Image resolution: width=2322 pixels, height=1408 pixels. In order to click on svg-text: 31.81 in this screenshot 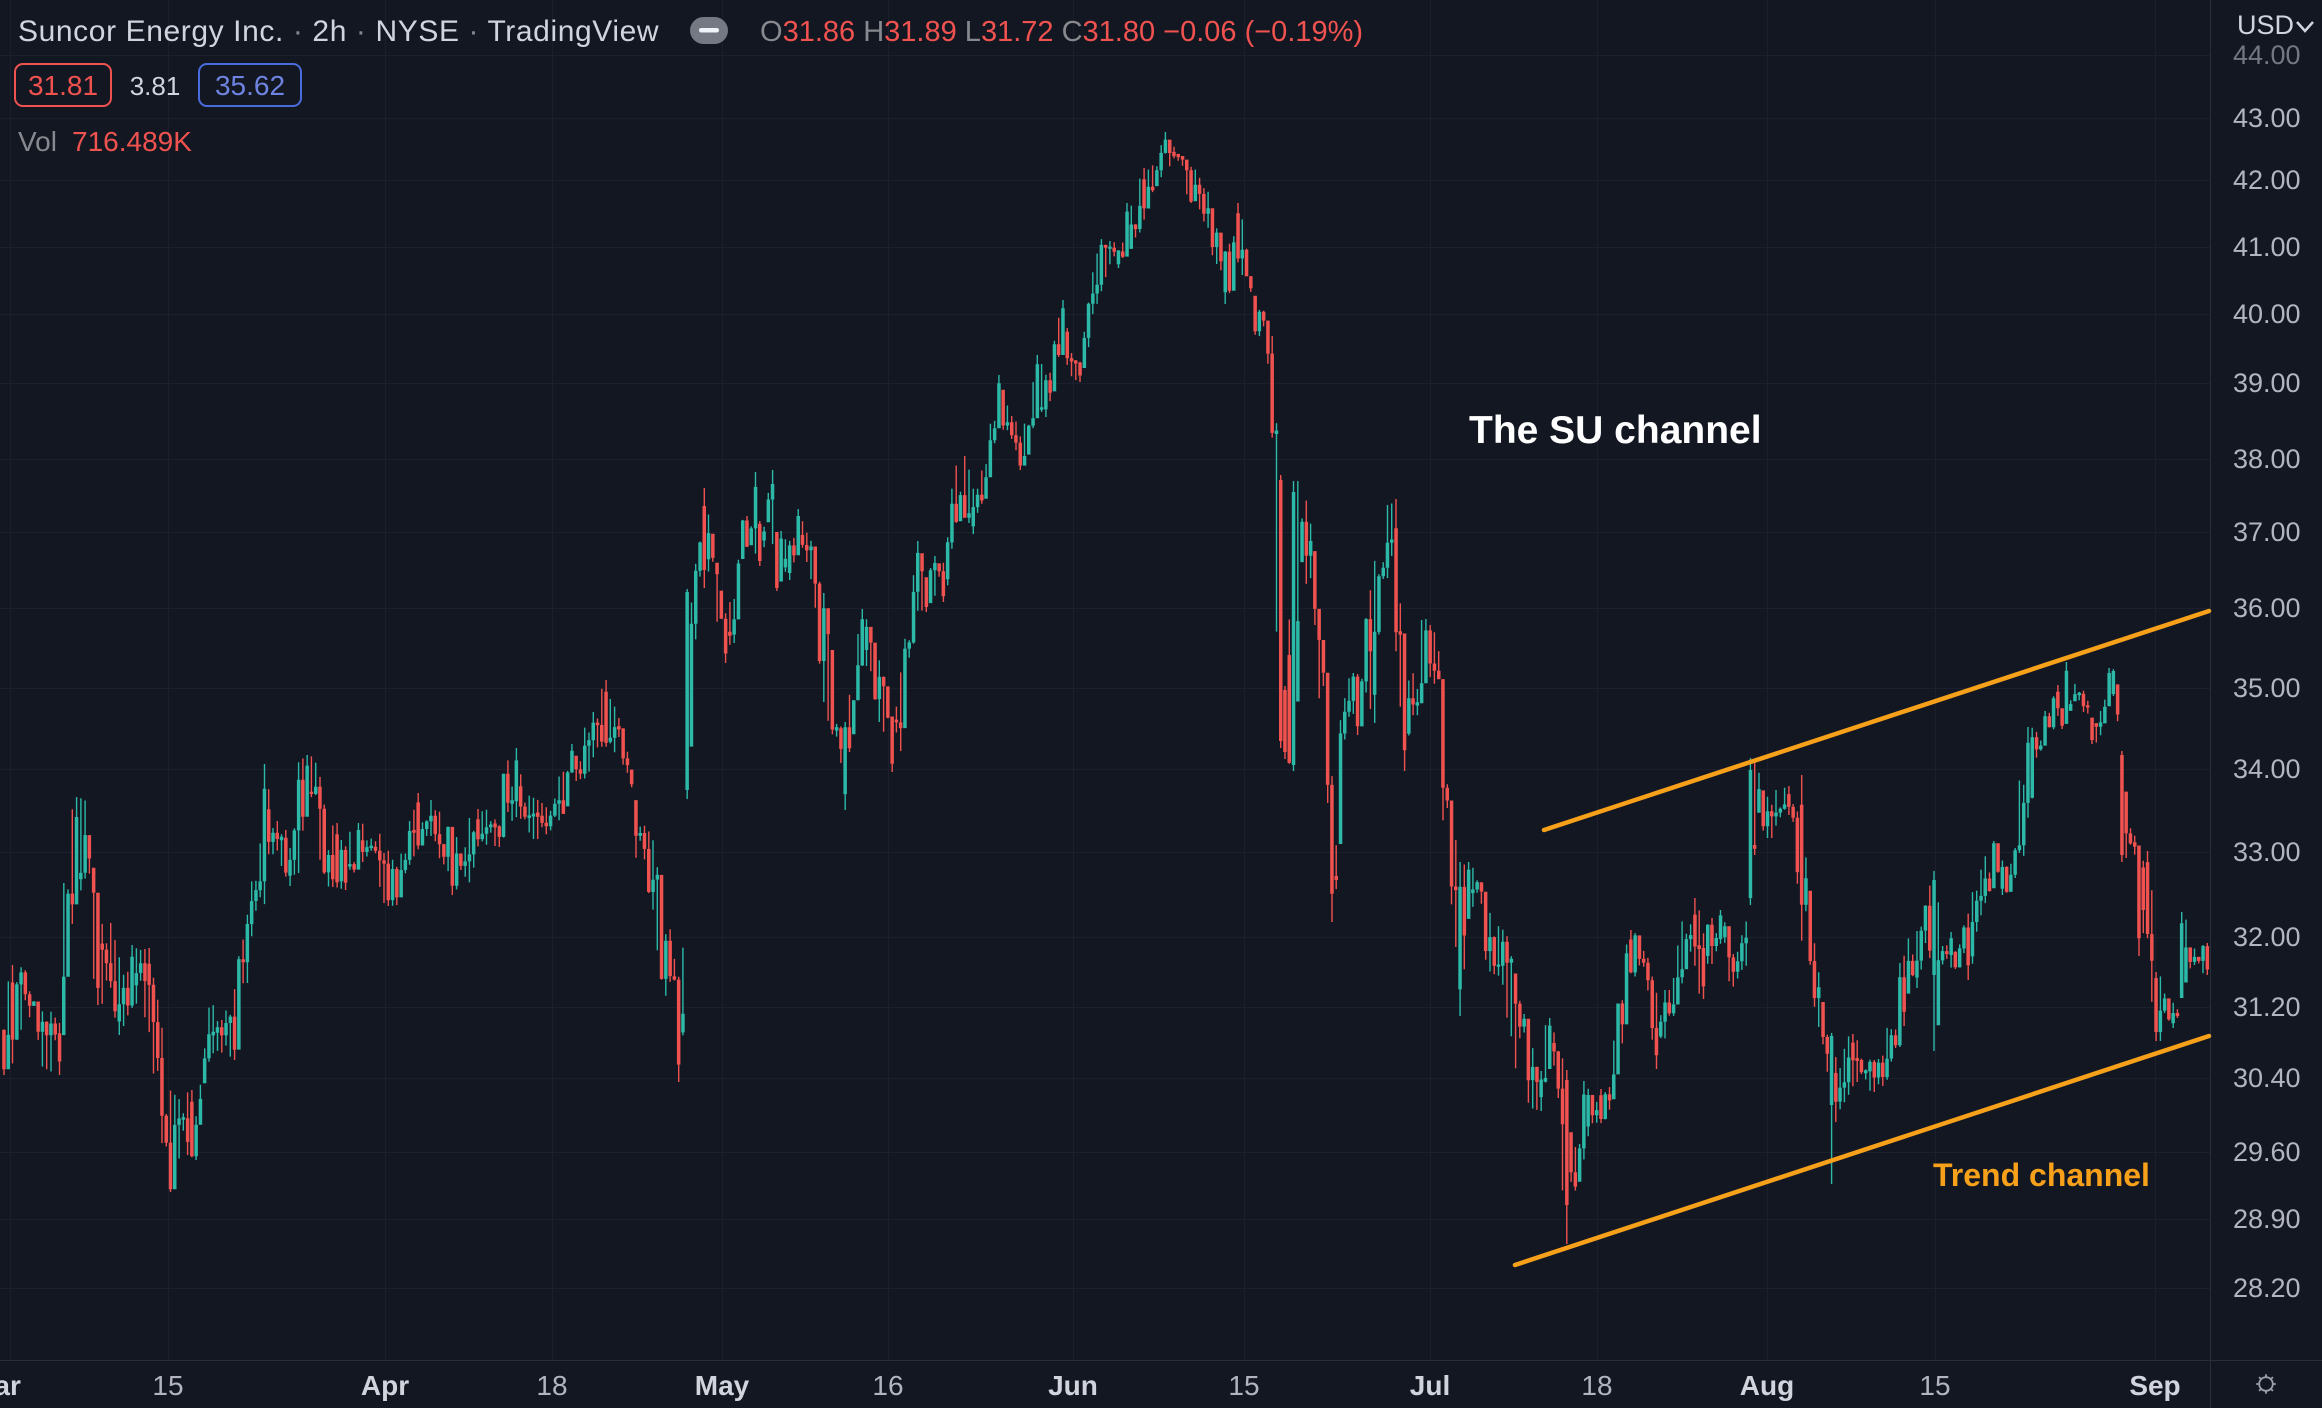, I will do `click(63, 85)`.